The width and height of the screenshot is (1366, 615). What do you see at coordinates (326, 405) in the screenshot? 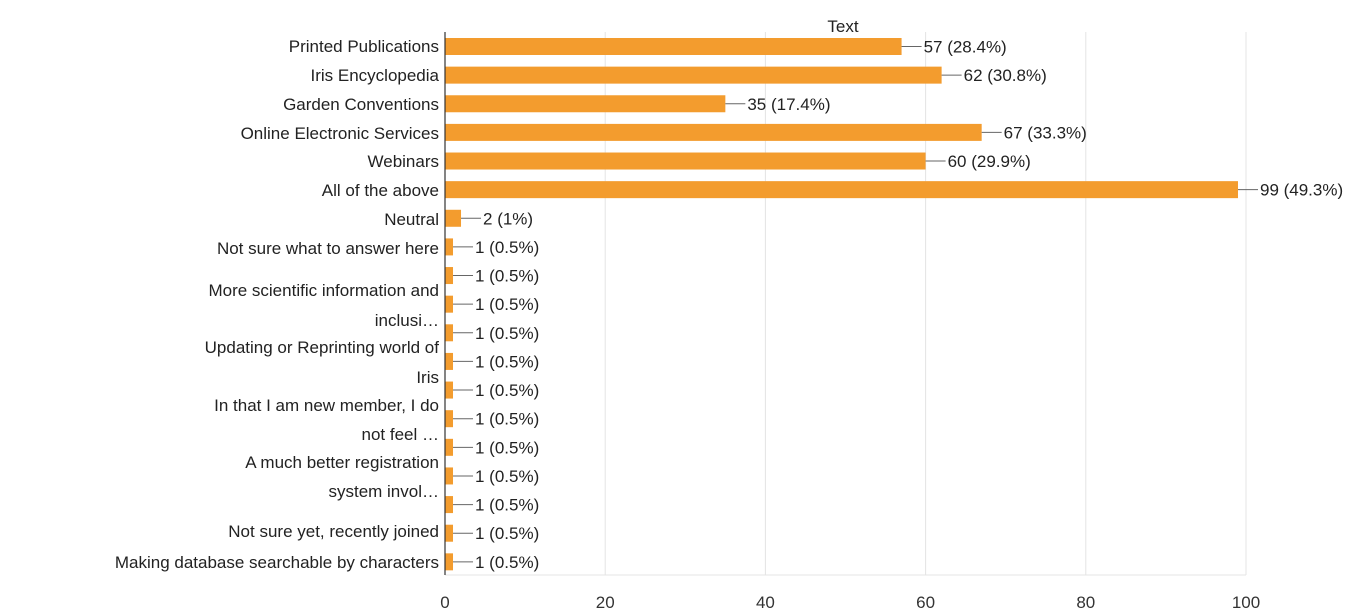
I see `category-label: In that I am new member, I do` at bounding box center [326, 405].